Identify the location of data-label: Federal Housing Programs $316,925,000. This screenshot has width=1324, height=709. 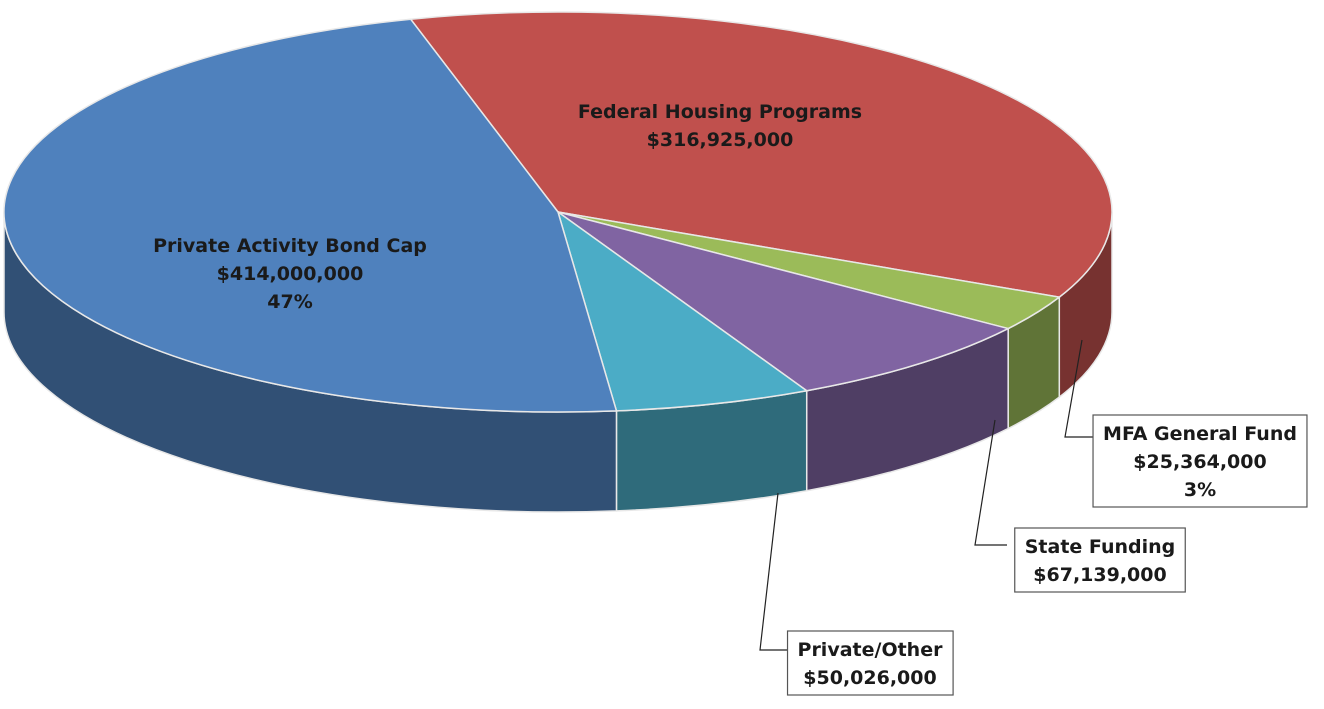
(720, 126).